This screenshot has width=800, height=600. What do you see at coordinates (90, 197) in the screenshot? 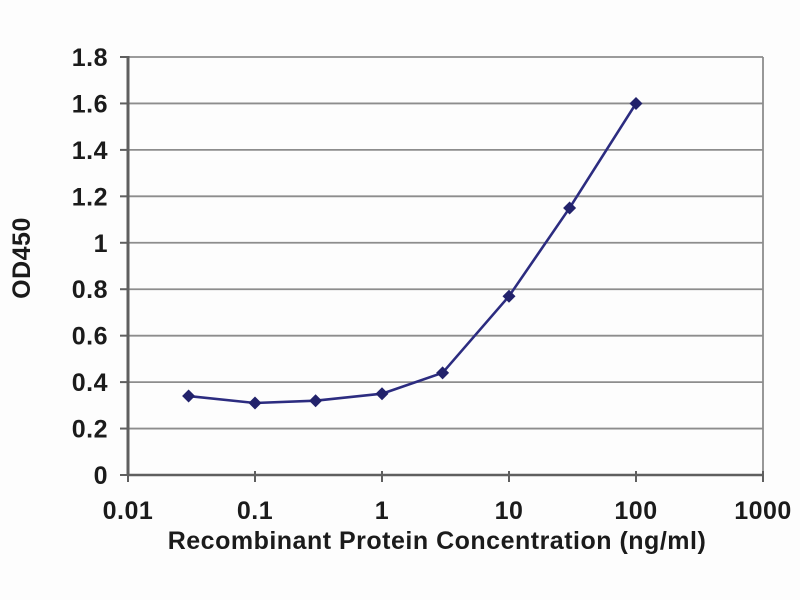
I see `y-tick-label: 1.2` at bounding box center [90, 197].